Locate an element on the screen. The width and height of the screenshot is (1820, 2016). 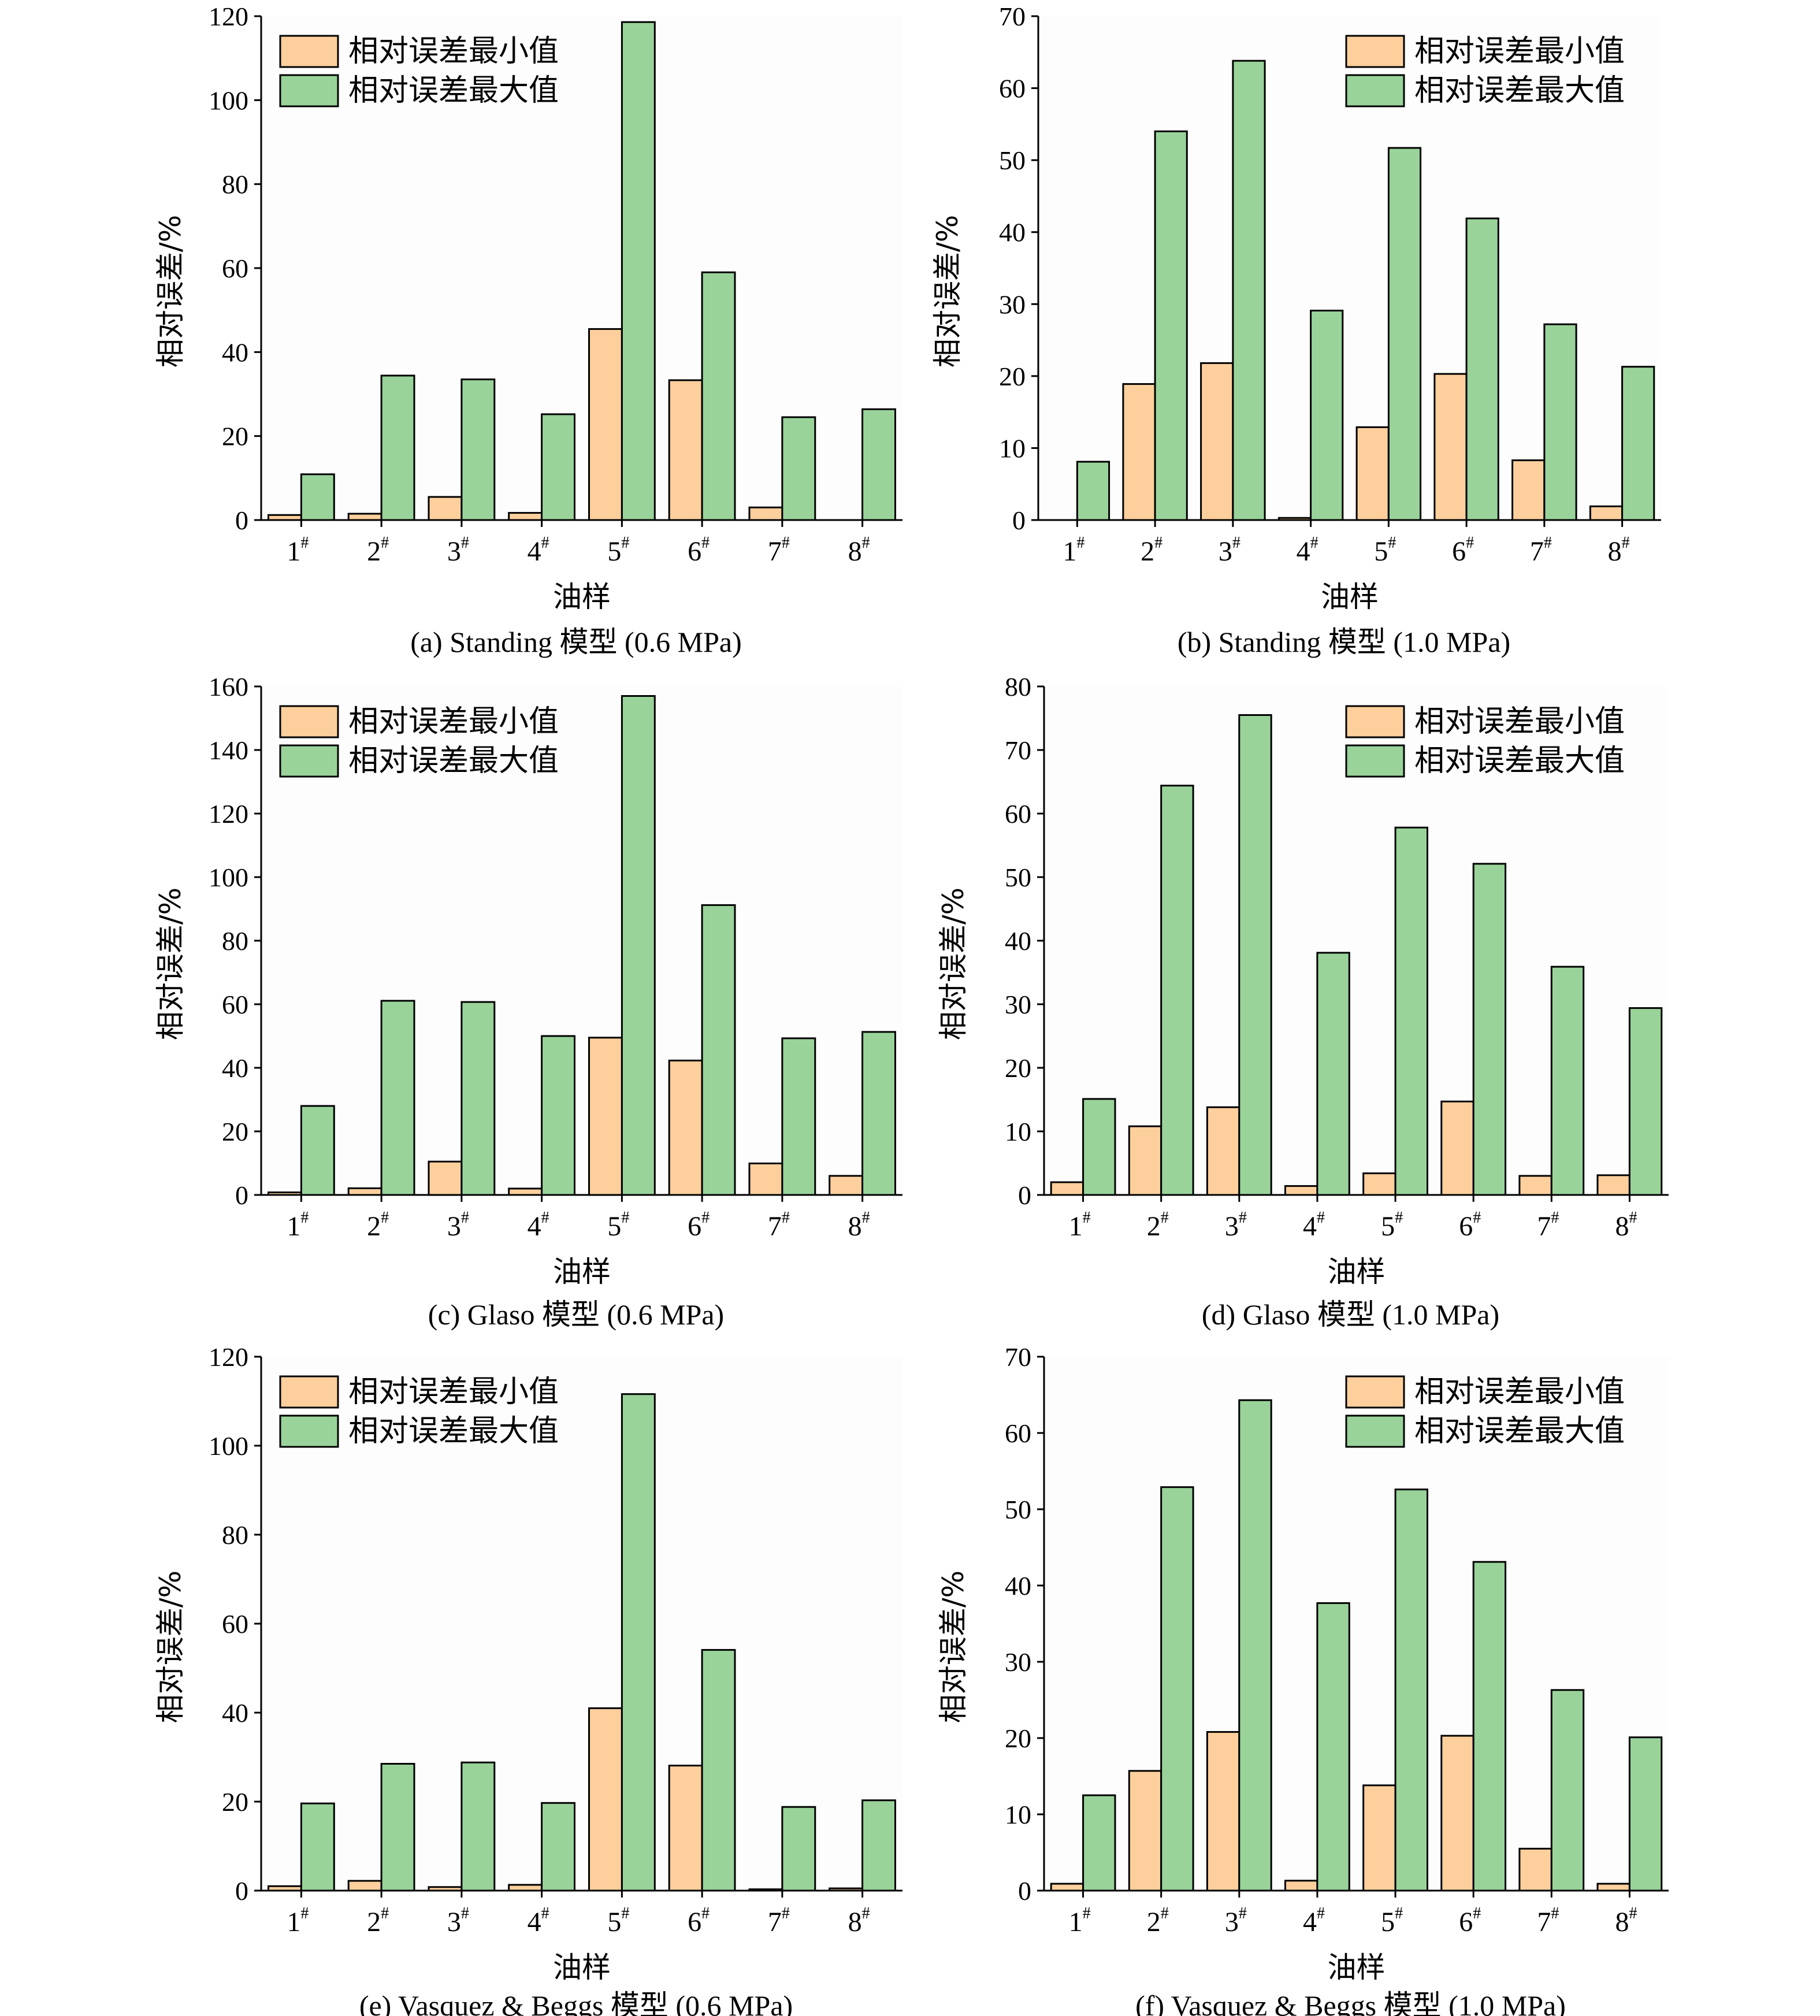
chart-caption: (e) Vasquez & Beggs 模型 (0.6 MPa) is located at coordinates (576, 2003).